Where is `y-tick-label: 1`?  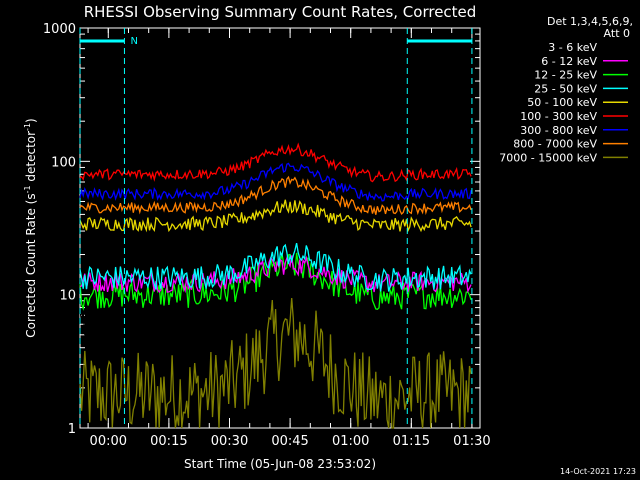 y-tick-label: 1 is located at coordinates (72, 429).